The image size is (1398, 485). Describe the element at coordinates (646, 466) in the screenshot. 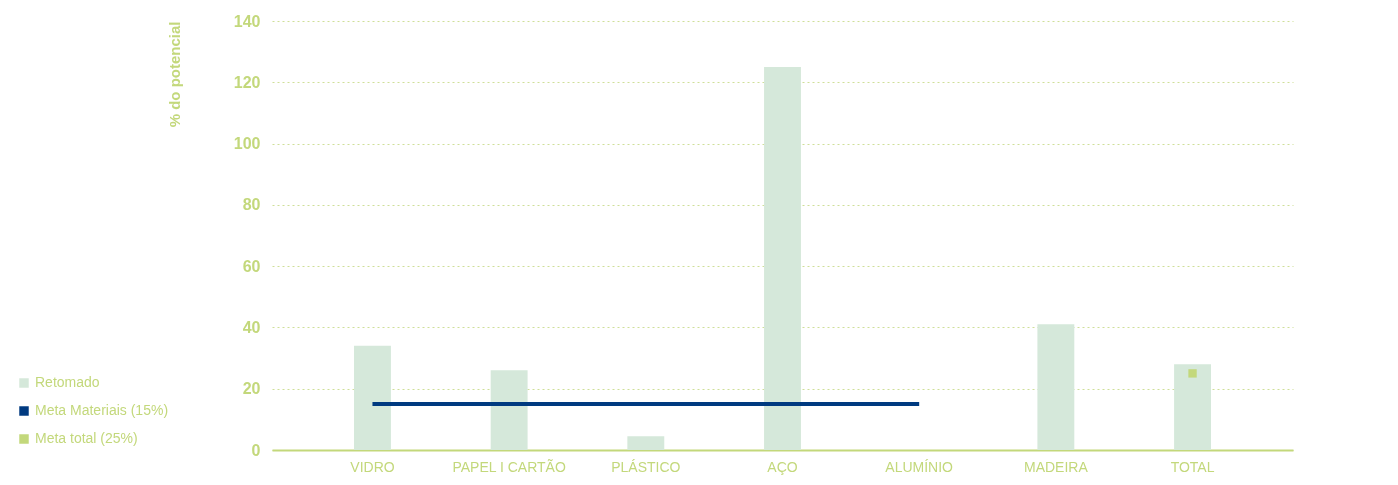

I see `x-tick-label: PLÁSTICO` at that location.